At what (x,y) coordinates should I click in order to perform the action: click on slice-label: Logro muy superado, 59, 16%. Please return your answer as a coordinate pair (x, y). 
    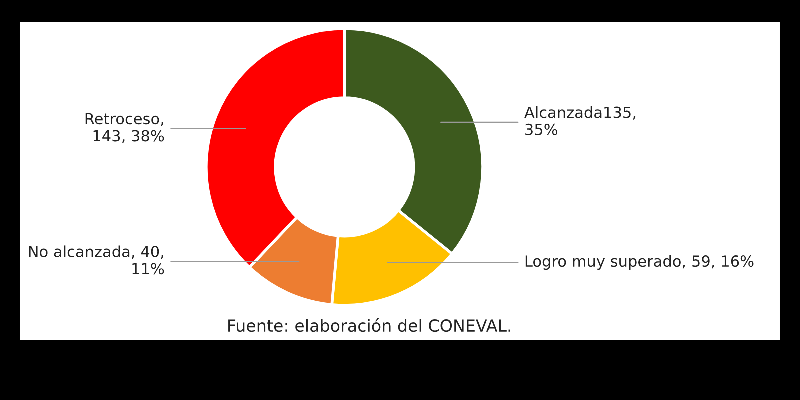
    Looking at the image, I should click on (640, 262).